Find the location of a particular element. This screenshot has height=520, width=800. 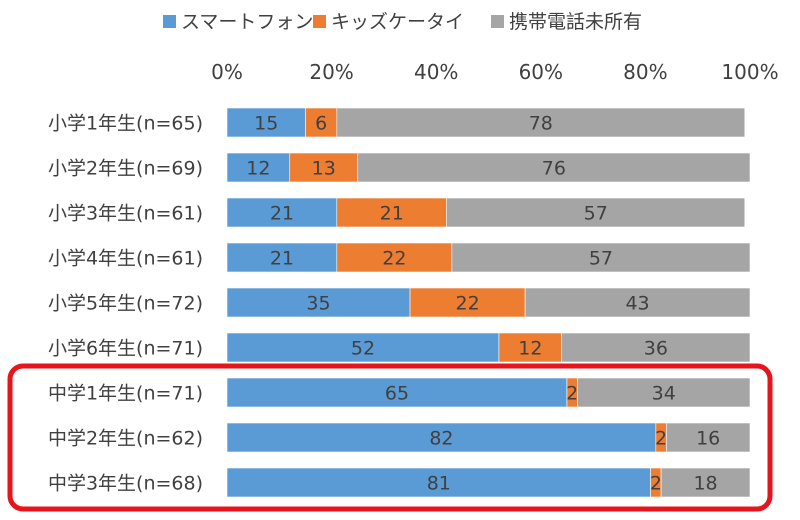

category-label: 小学6年生(n=71) is located at coordinates (125, 349).